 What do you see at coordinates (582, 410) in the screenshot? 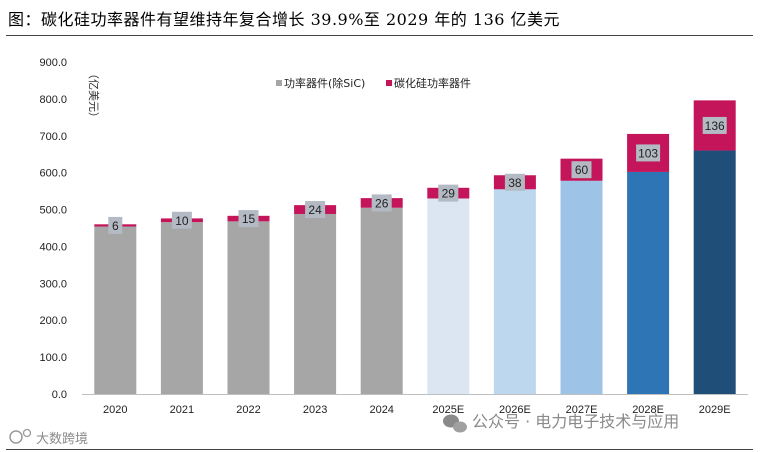
I see `x-tick-label: 2027E` at bounding box center [582, 410].